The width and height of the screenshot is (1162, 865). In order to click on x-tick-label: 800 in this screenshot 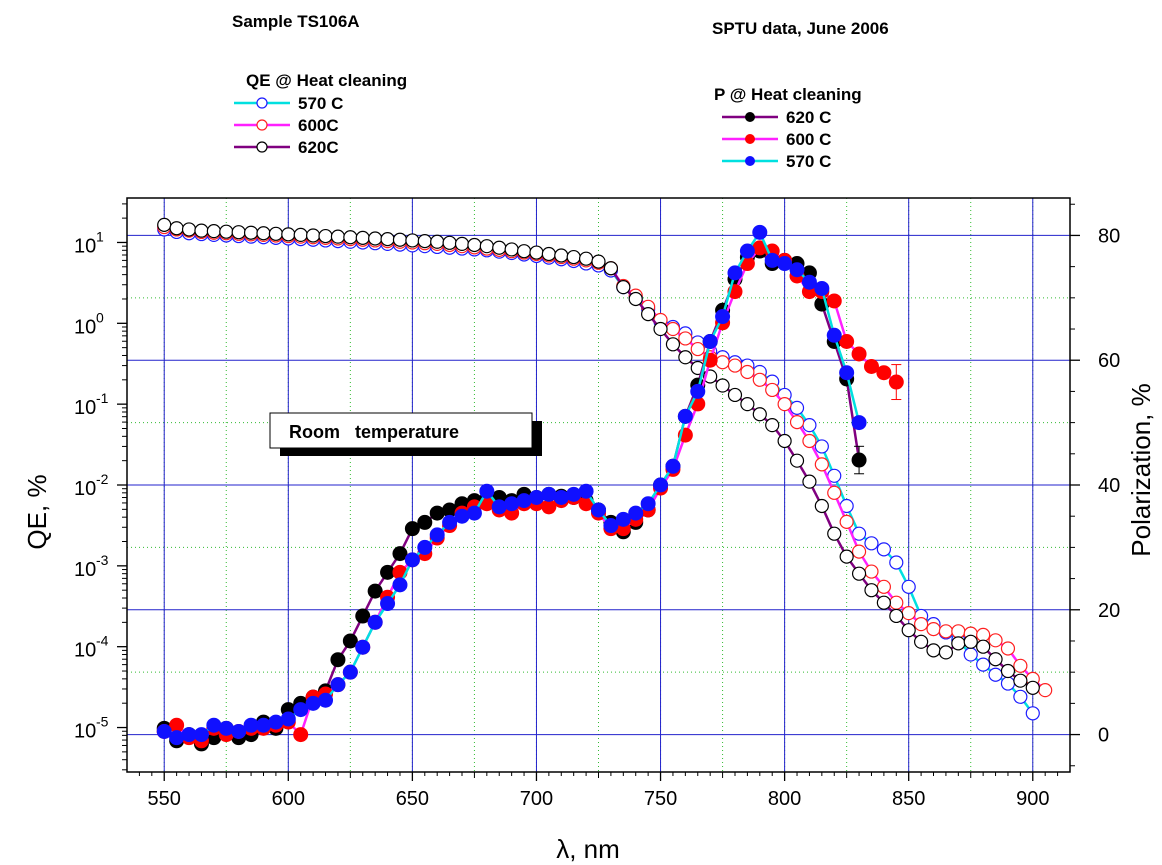, I will do `click(784, 799)`.